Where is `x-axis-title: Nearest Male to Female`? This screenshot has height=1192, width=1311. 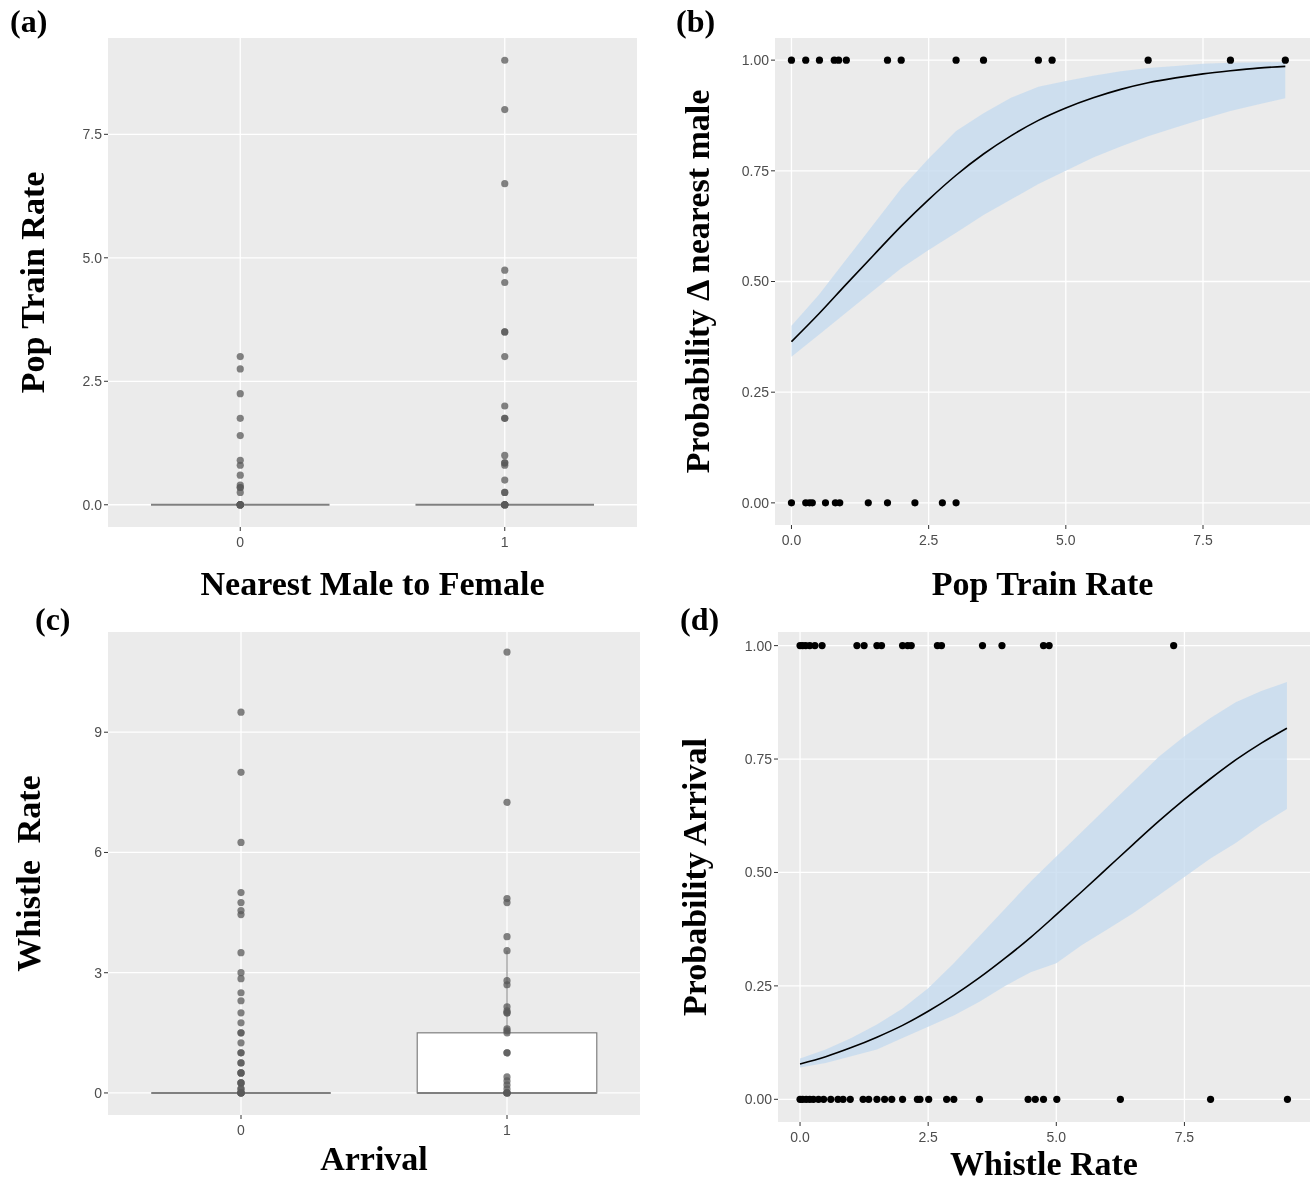
x-axis-title: Nearest Male to Female is located at coordinates (372, 583).